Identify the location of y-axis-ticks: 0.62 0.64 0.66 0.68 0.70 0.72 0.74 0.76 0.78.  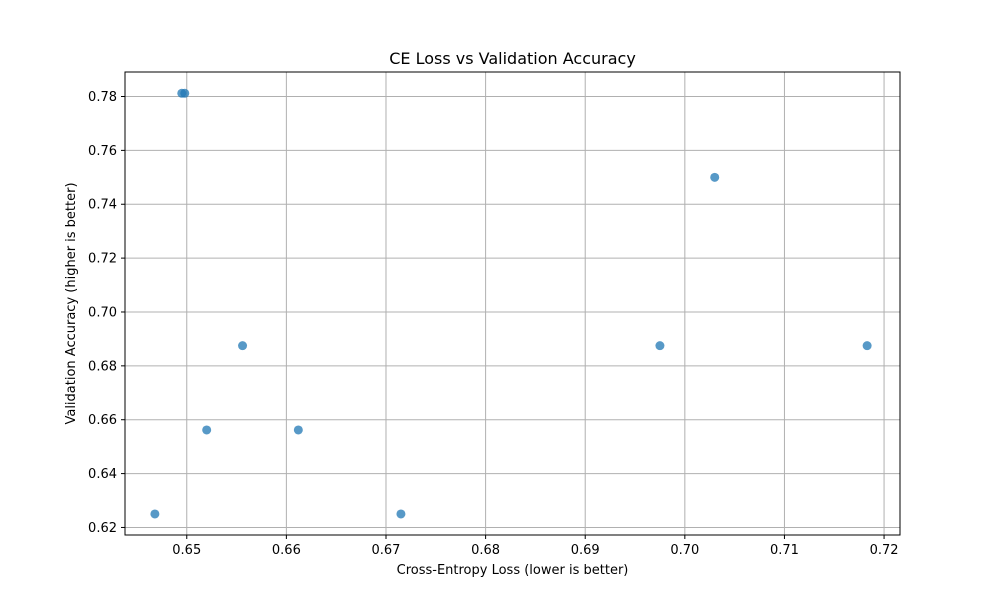
(106, 313).